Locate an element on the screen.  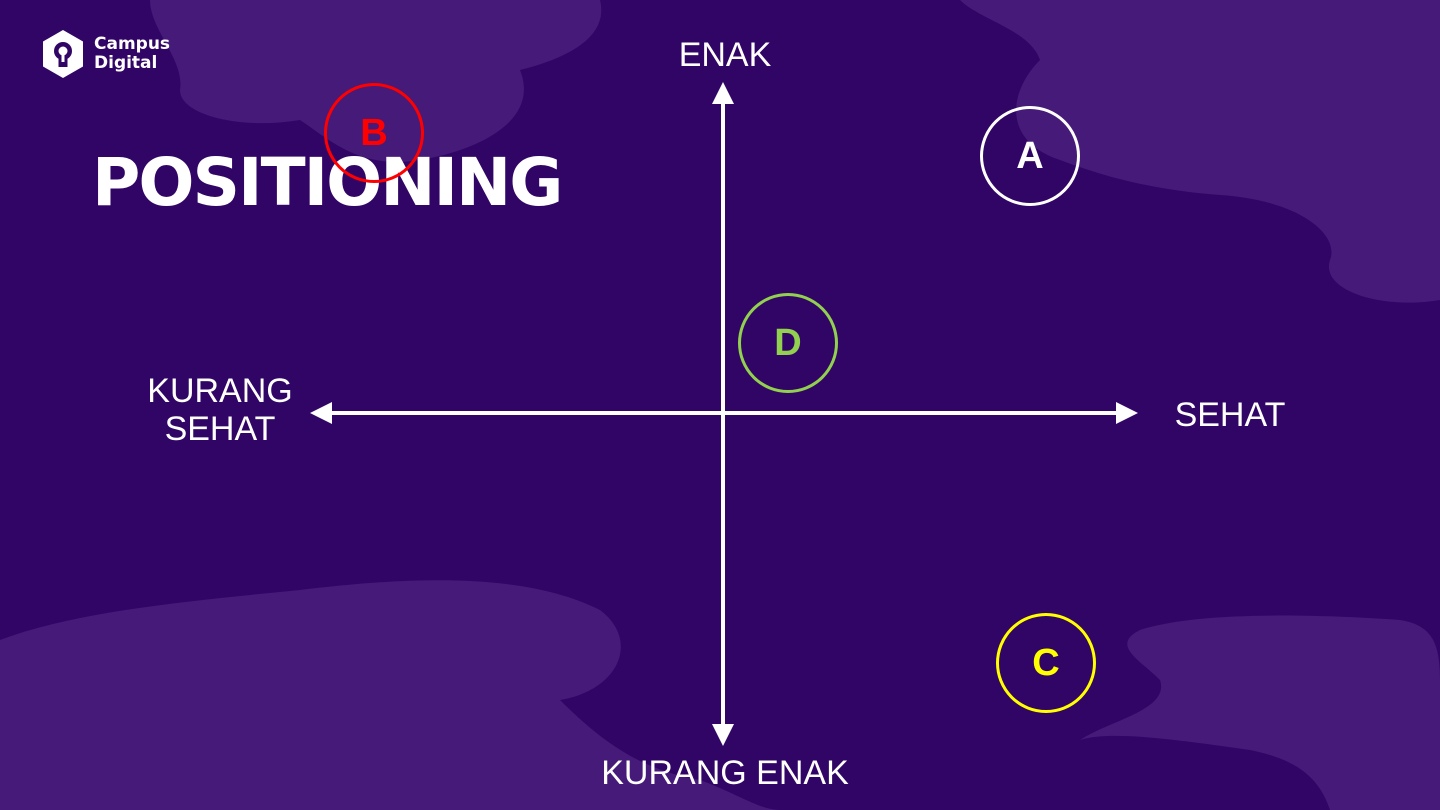
page-title: POSITIONING is located at coordinates (327, 182).